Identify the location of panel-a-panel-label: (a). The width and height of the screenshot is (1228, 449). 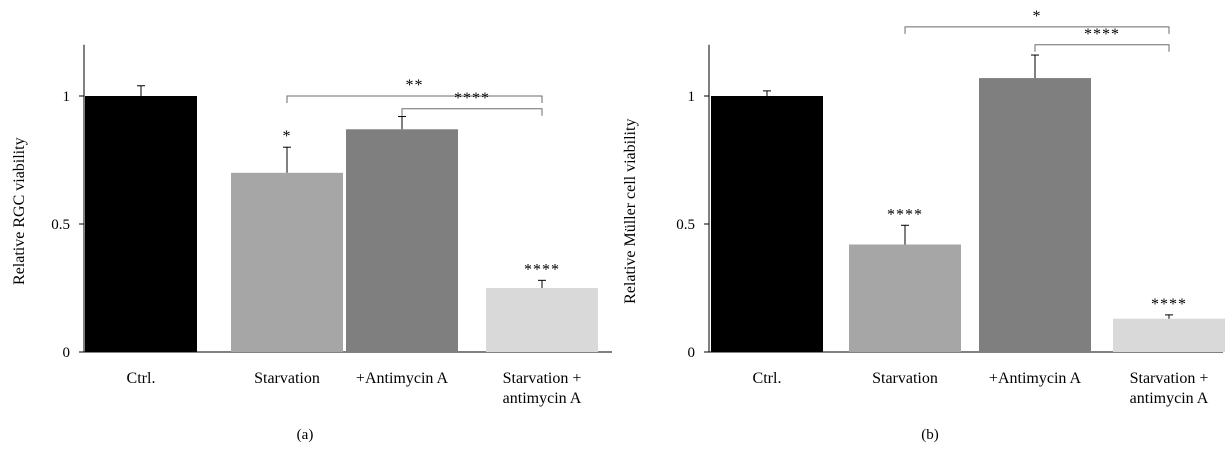
(305, 435).